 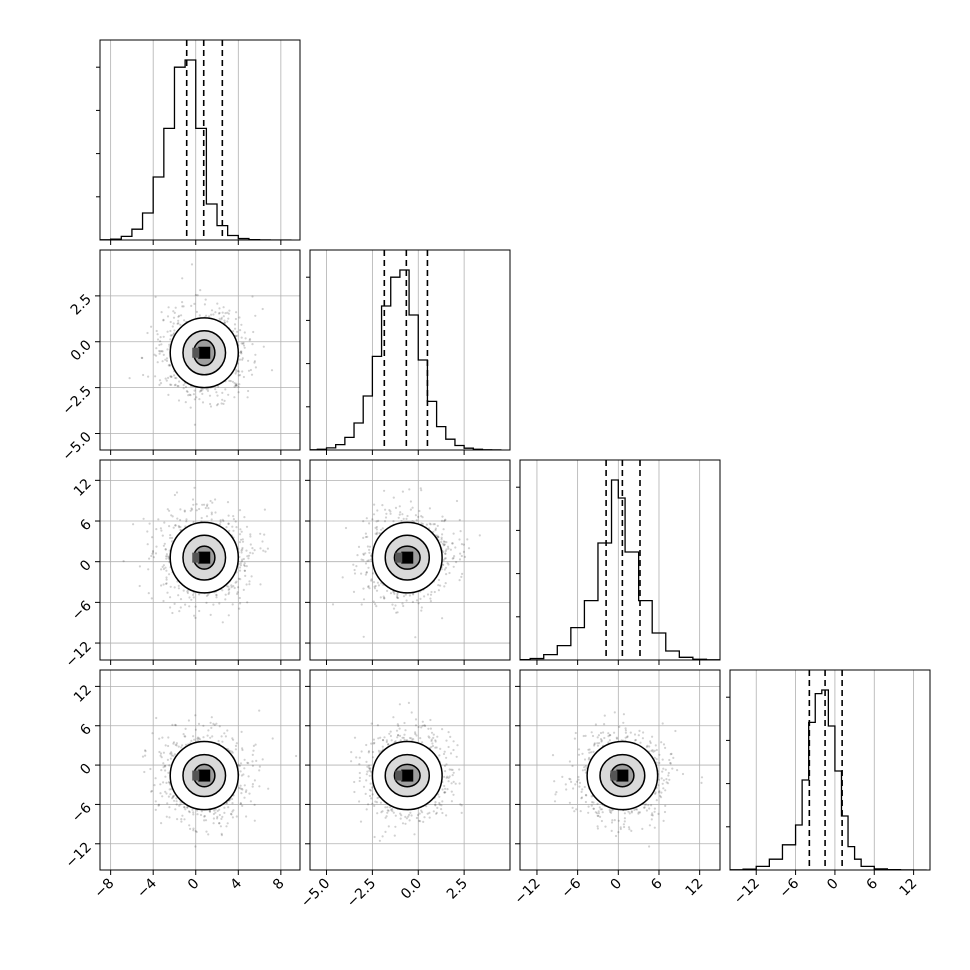 What do you see at coordinates (315, 893) in the screenshot?
I see `x-tick-label: −5.0` at bounding box center [315, 893].